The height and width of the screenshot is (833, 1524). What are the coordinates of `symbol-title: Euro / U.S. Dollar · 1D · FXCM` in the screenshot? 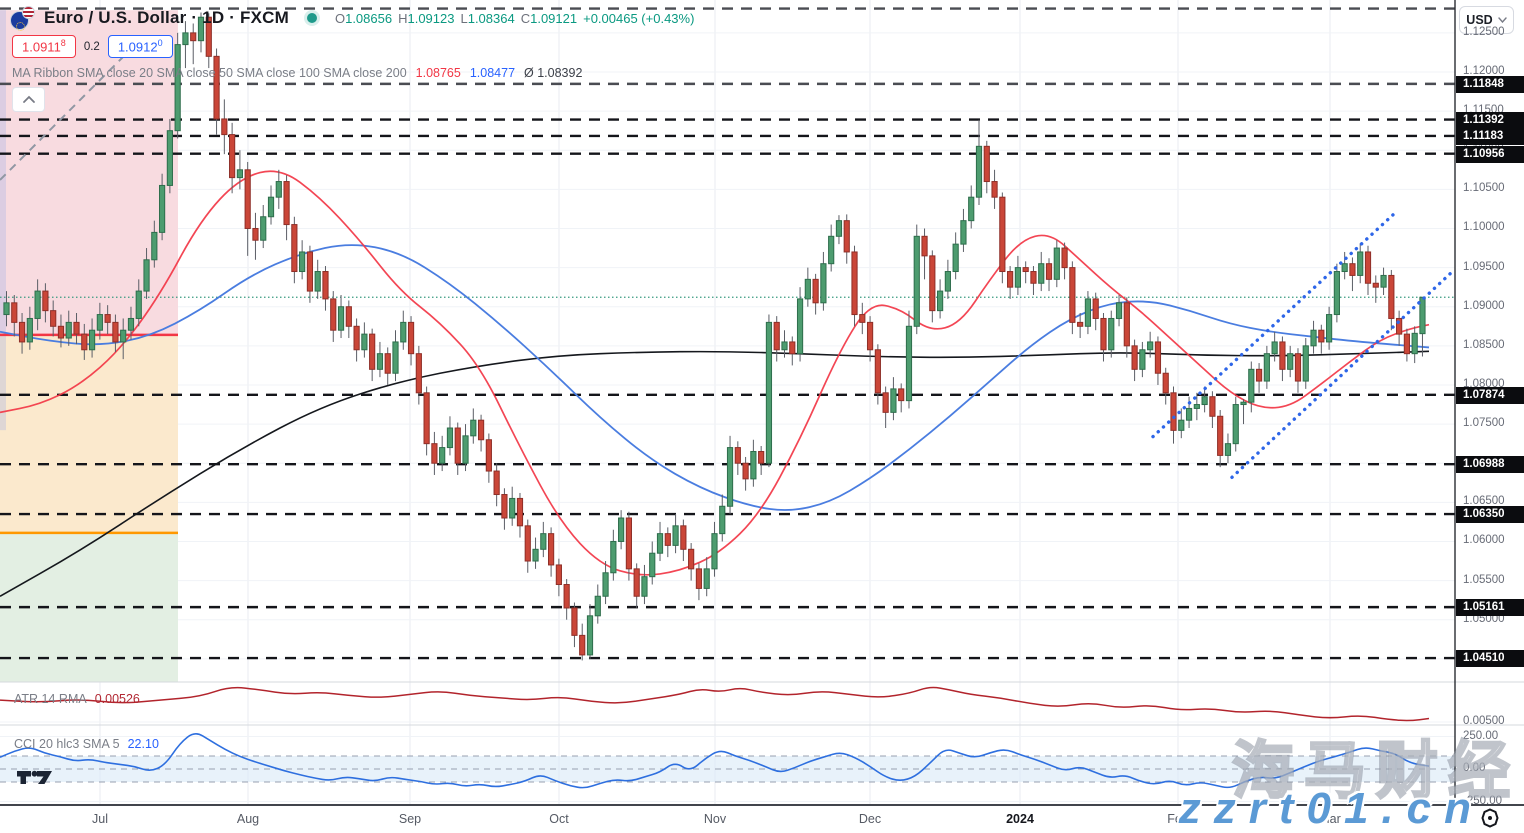 It's located at (166, 17).